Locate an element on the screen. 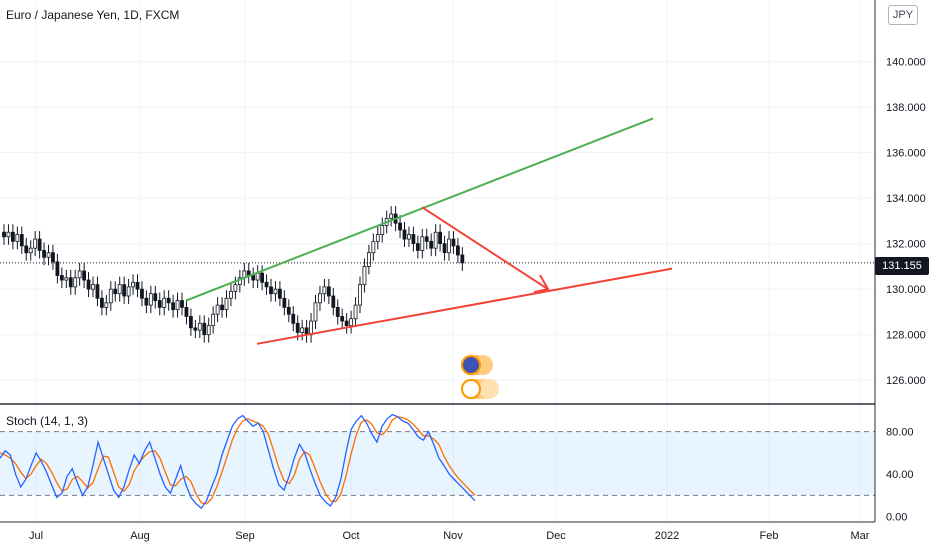 This screenshot has height=550, width=932. chart-title: Euro / Japanese Yen, 1D, FXCM is located at coordinates (93, 15).